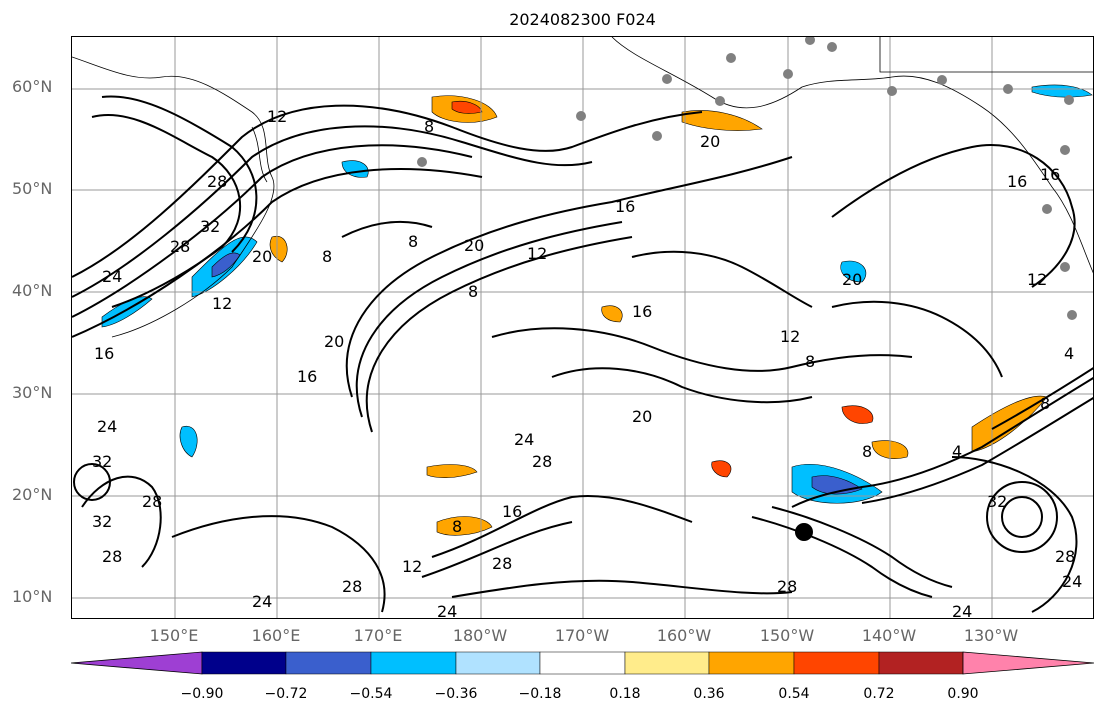 This screenshot has height=712, width=1105. I want to click on colorbar-tick-label: −0.54, so click(371, 694).